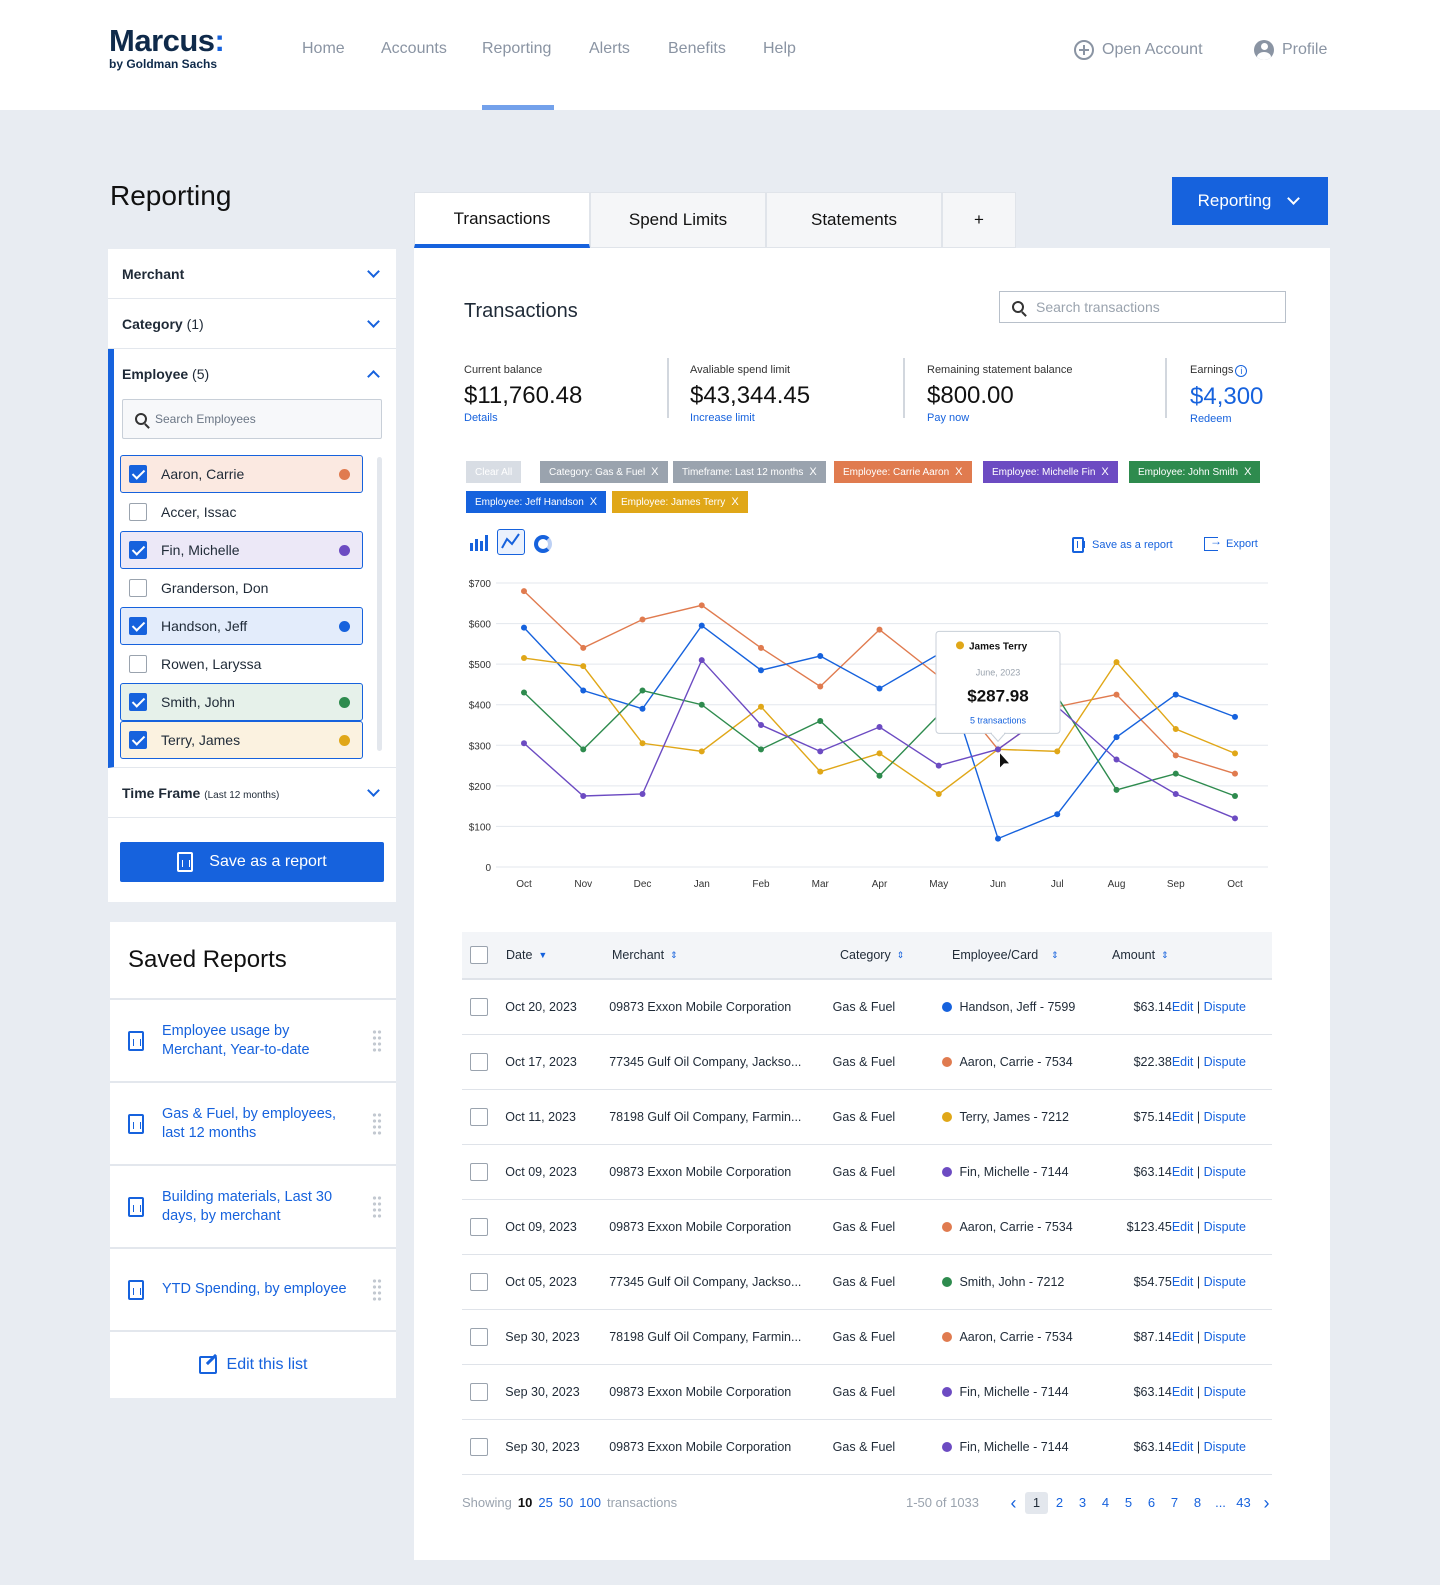 The width and height of the screenshot is (1440, 1585). Describe the element at coordinates (1138, 50) in the screenshot. I see `open-account-button: Open Account` at that location.